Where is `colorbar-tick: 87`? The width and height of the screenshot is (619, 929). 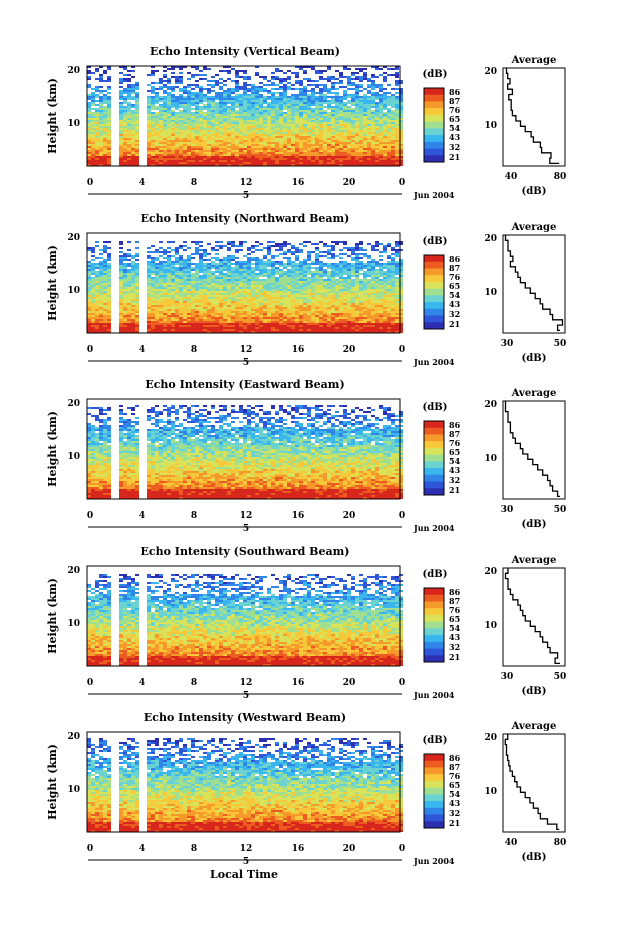
colorbar-tick: 87 is located at coordinates (454, 101).